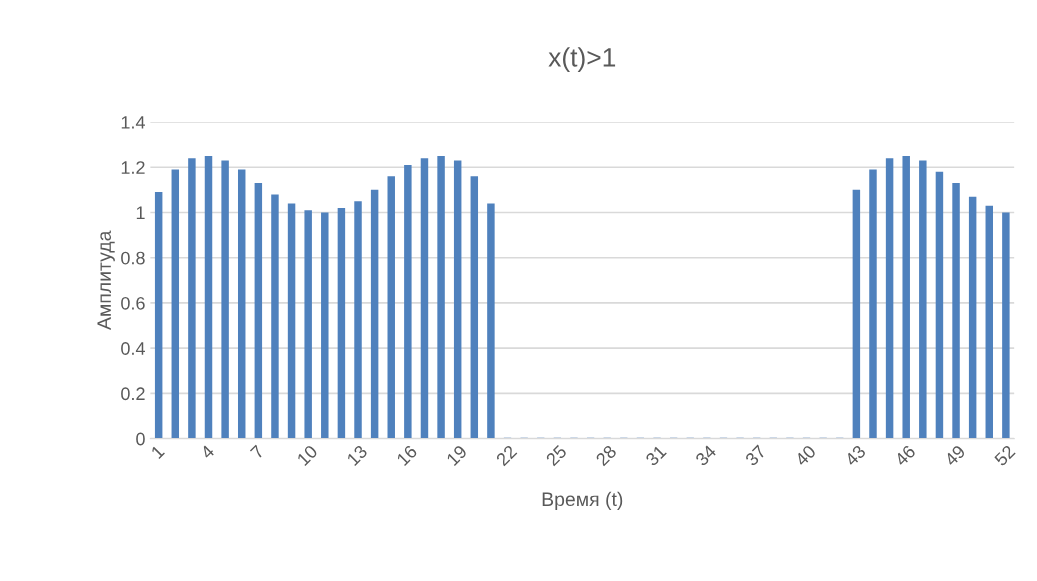  I want to click on x-tick-label: 4, so click(207, 452).